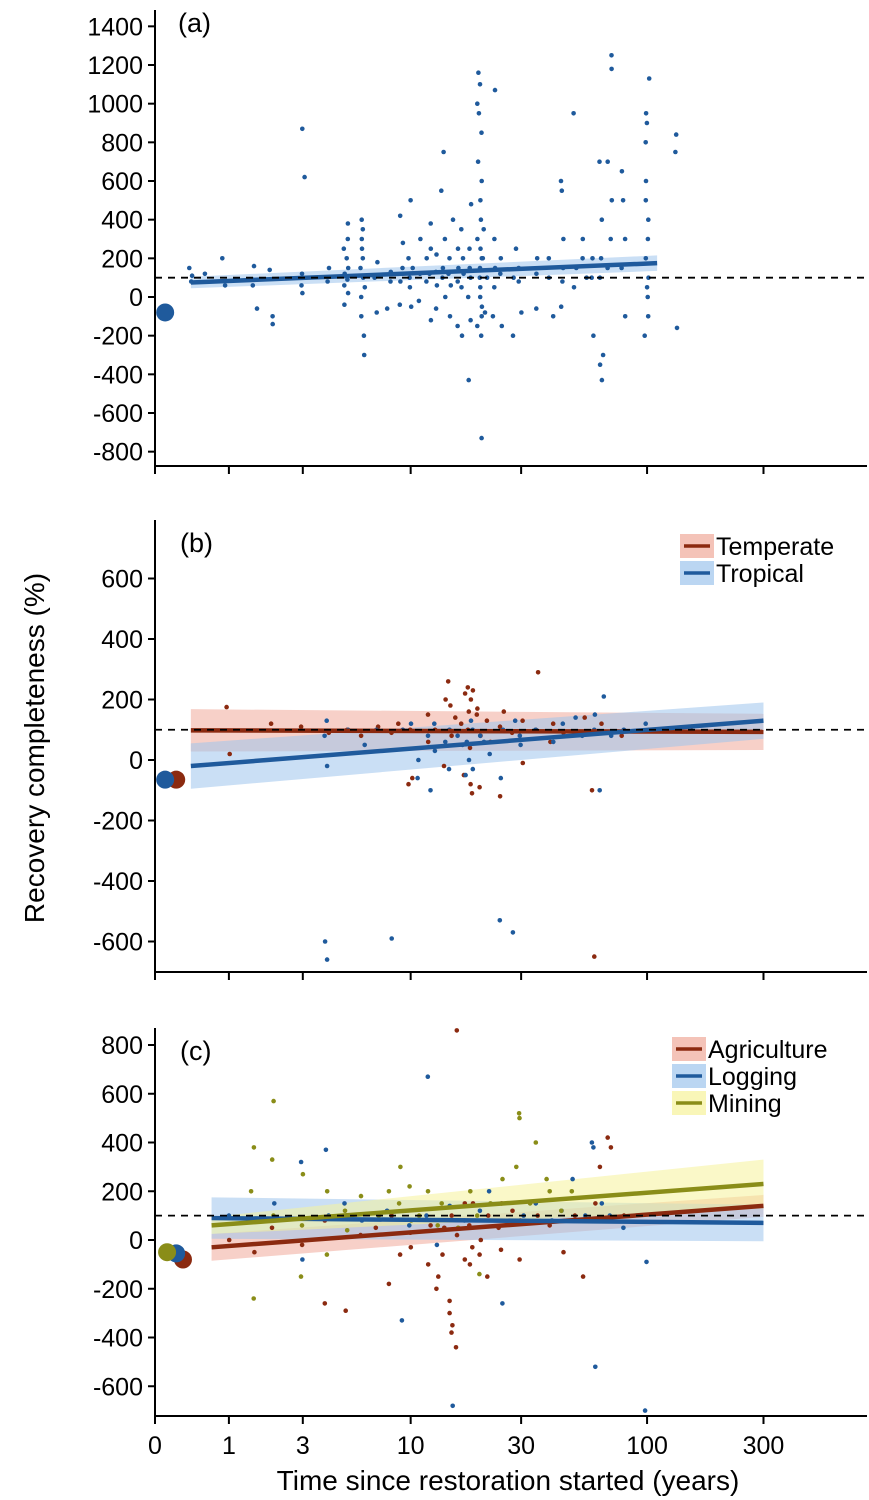 The image size is (869, 1500). What do you see at coordinates (433, 247) in the screenshot?
I see `panel-a` at bounding box center [433, 247].